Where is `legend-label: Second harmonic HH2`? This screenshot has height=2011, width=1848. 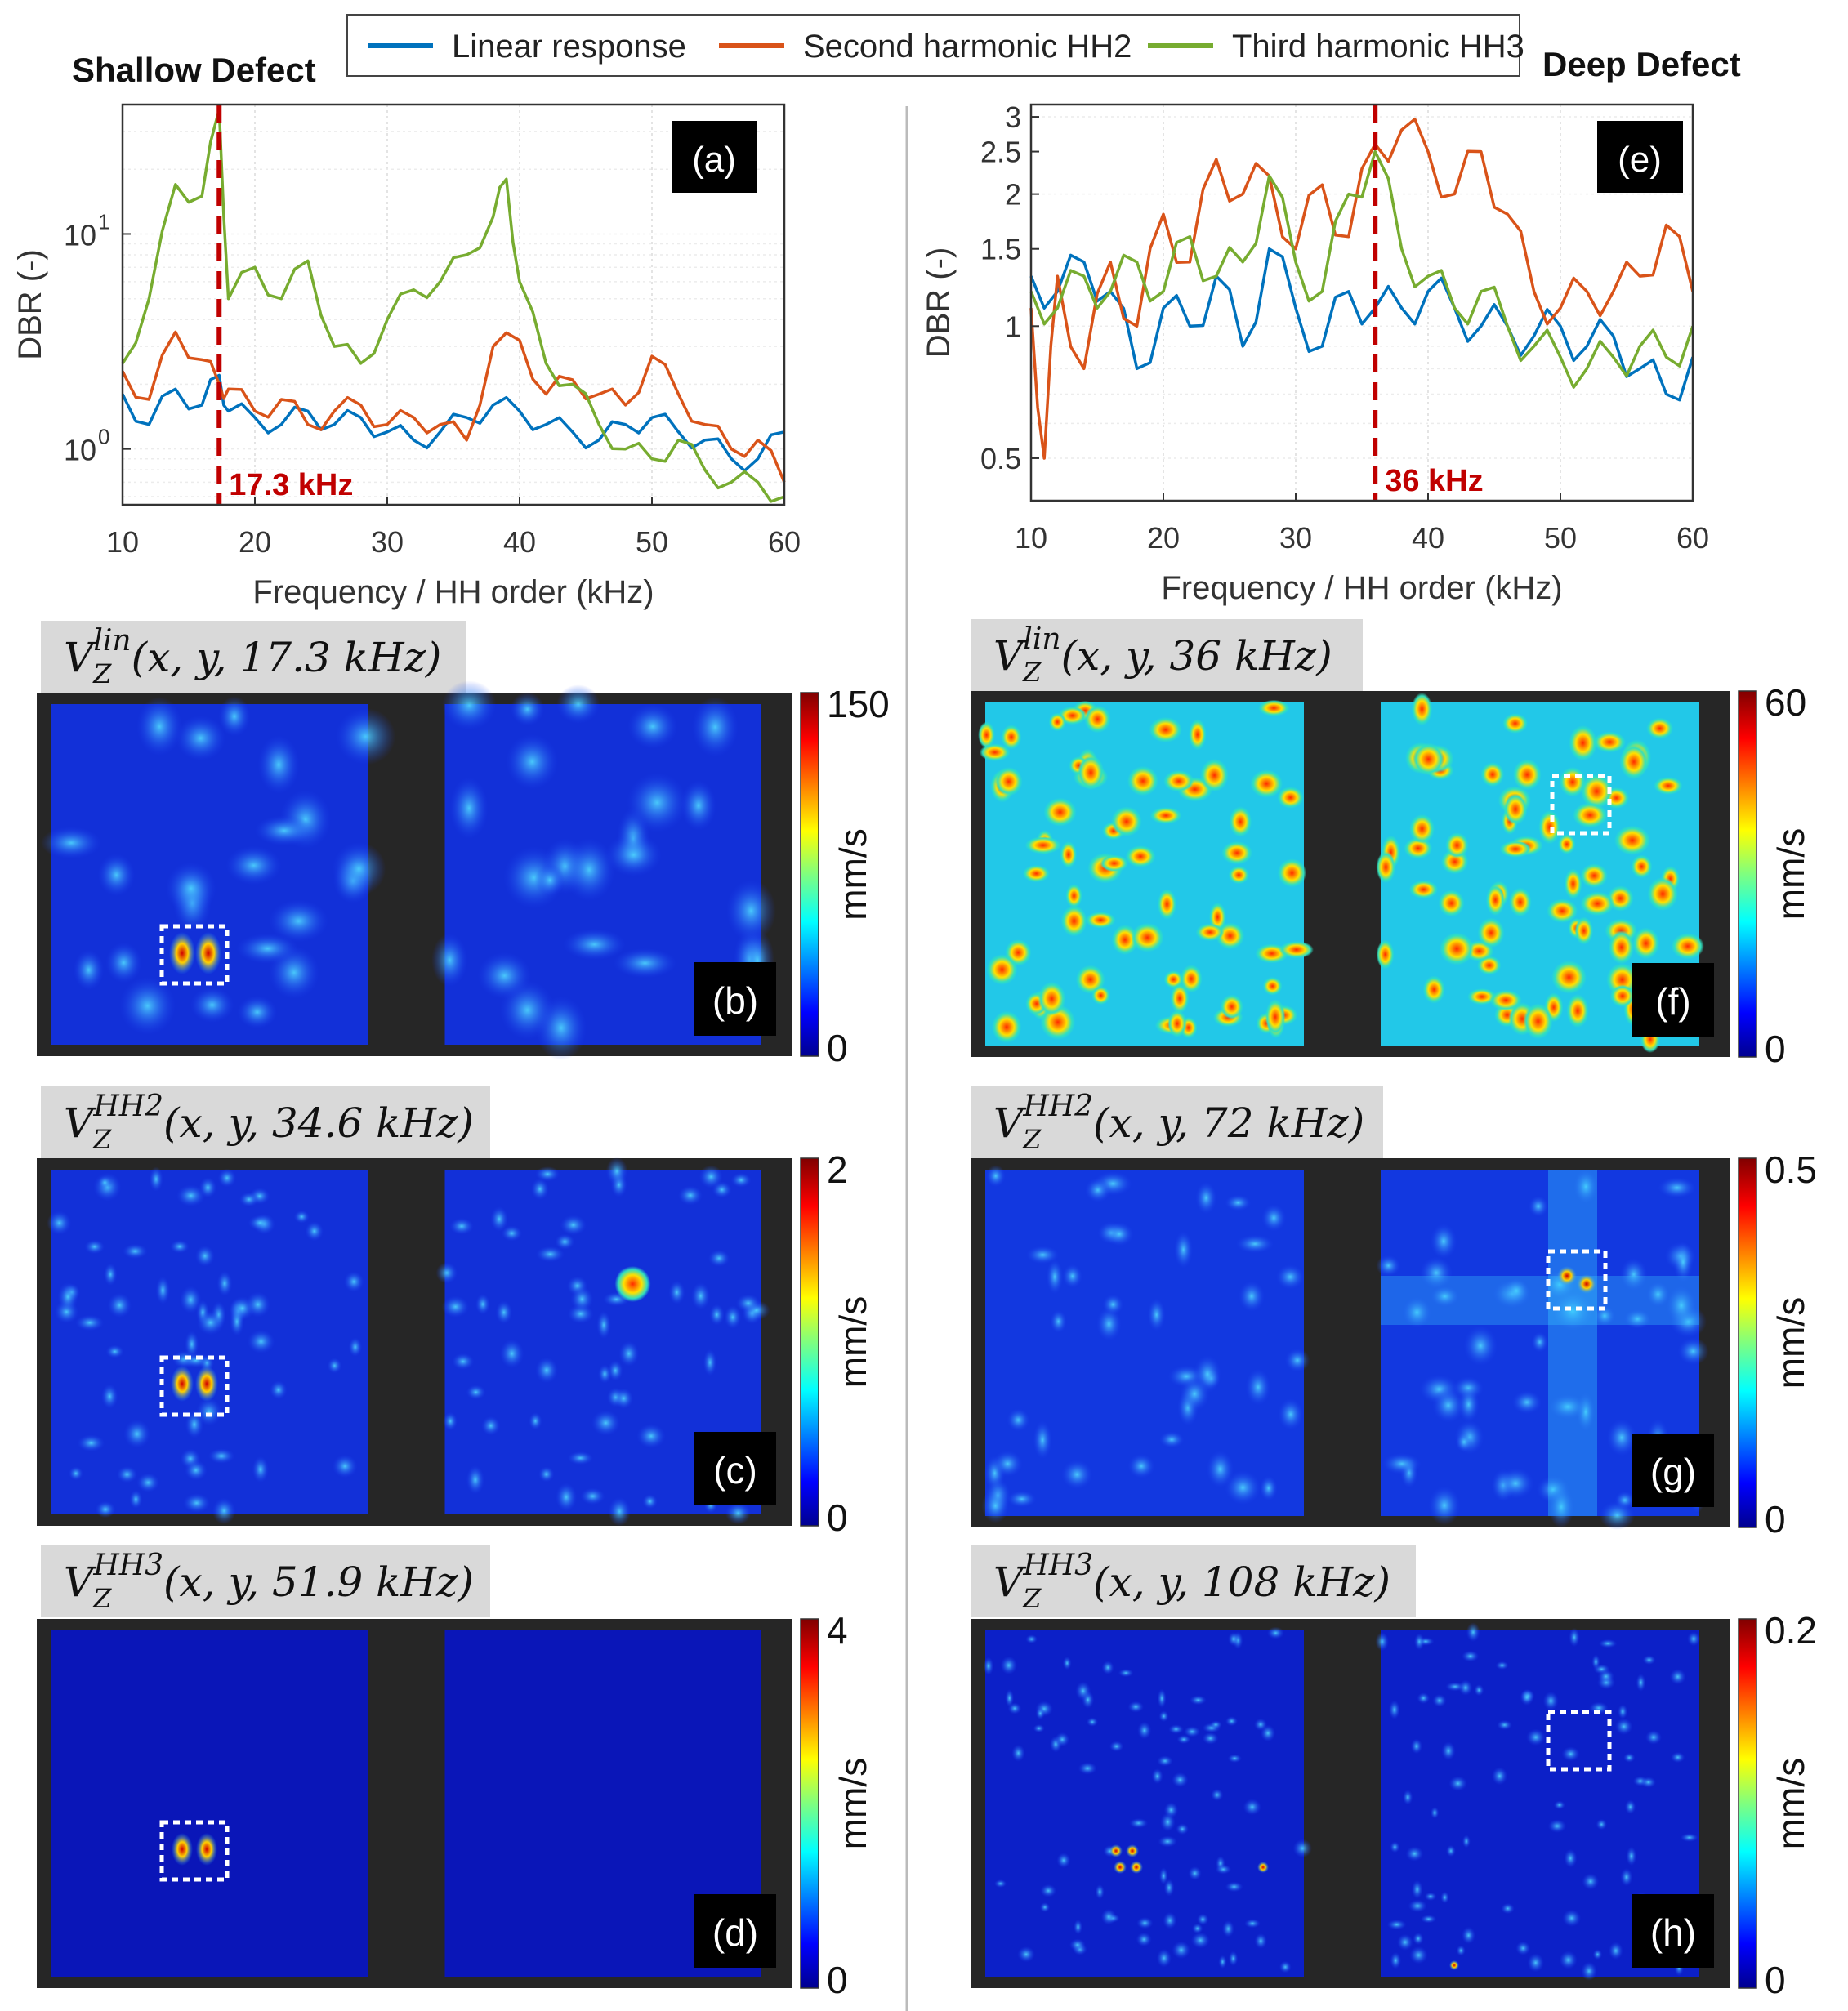
legend-label: Second harmonic HH2 is located at coordinates (967, 47).